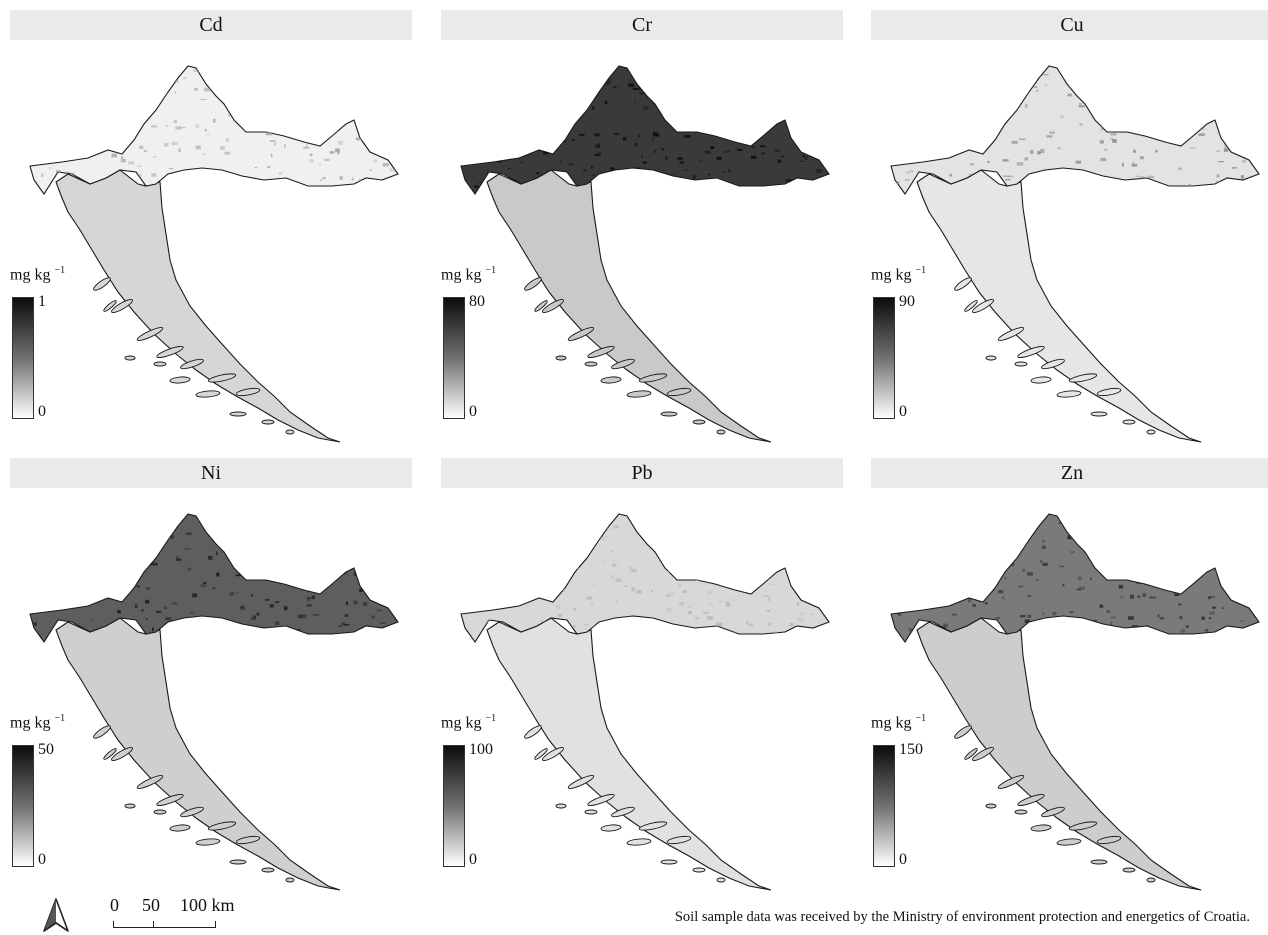 This screenshot has height=935, width=1268. What do you see at coordinates (164, 927) in the screenshot?
I see `scale-line` at bounding box center [164, 927].